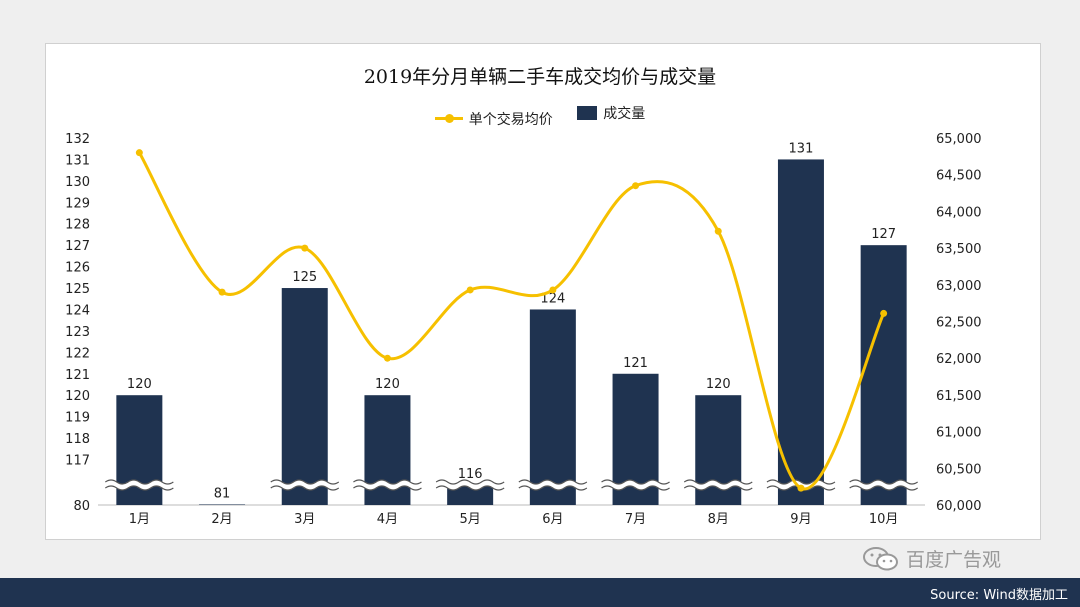 Image resolution: width=1080 pixels, height=607 pixels. Describe the element at coordinates (387, 519) in the screenshot. I see `x-tick-label: 4月` at that location.